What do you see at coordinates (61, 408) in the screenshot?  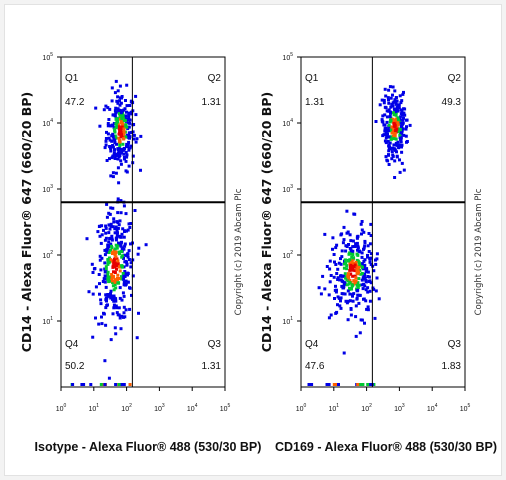 I see `x-tick-label: 10⁰` at bounding box center [61, 408].